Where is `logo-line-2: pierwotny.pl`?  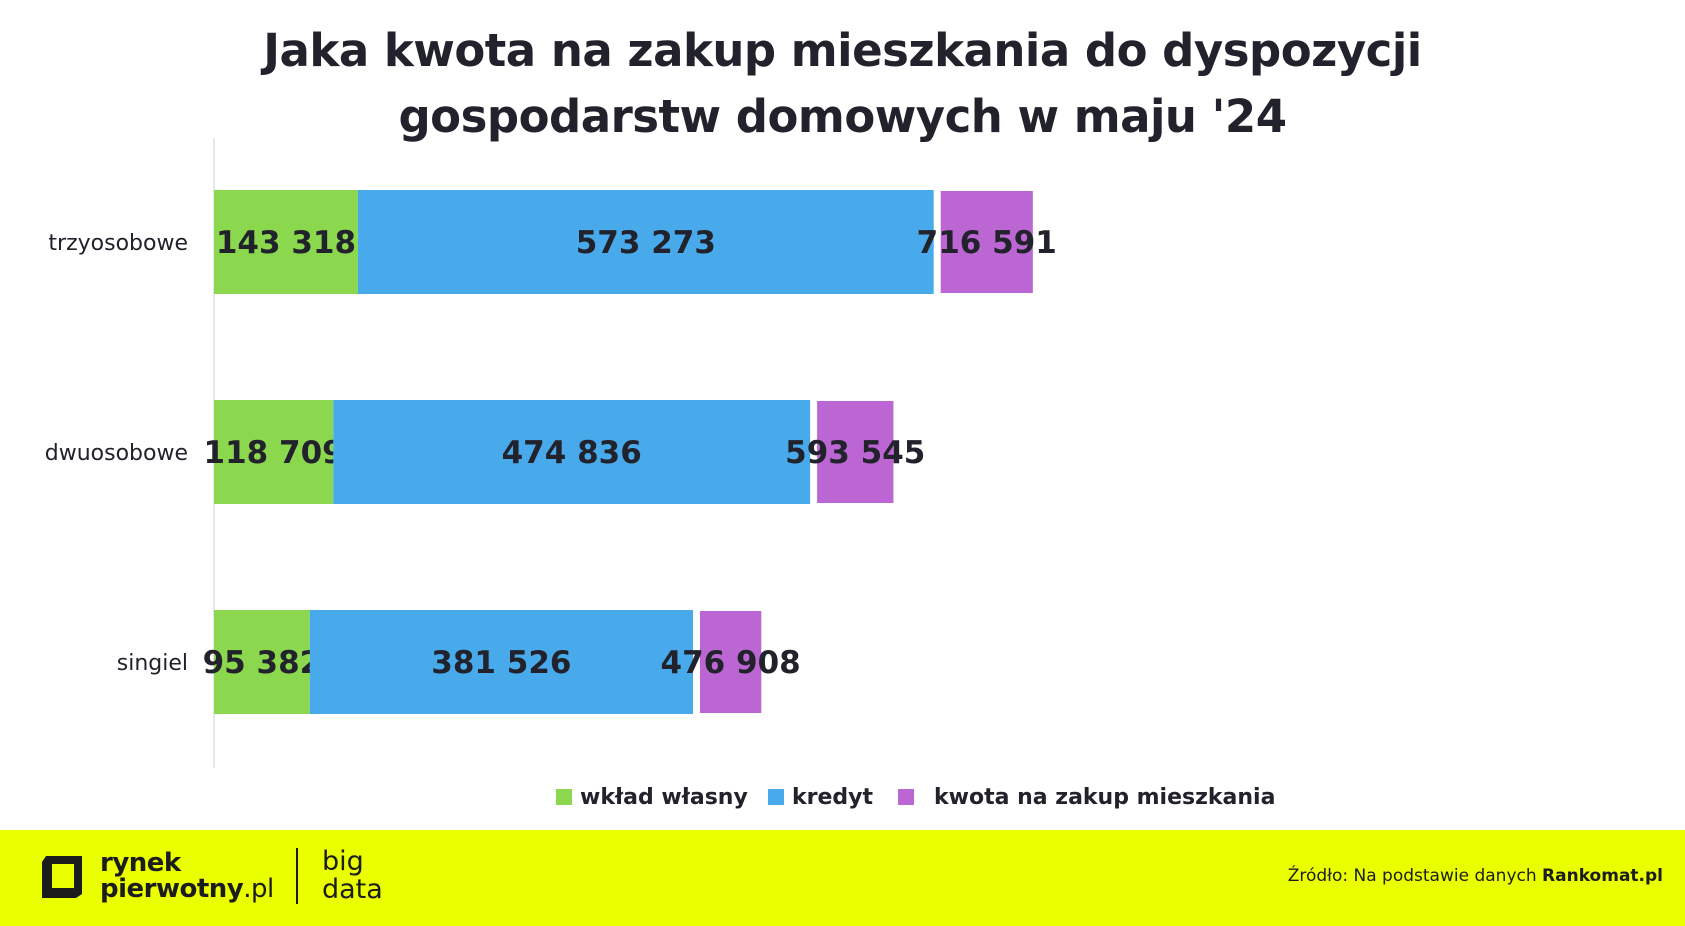
logo-line-2: pierwotny.pl is located at coordinates (187, 889).